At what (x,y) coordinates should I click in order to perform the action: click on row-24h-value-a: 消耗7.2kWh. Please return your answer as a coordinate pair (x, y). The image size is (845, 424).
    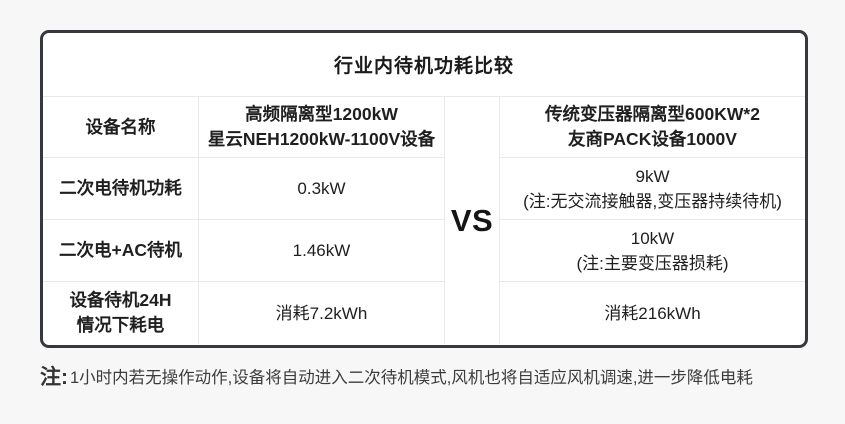
    Looking at the image, I should click on (321, 313).